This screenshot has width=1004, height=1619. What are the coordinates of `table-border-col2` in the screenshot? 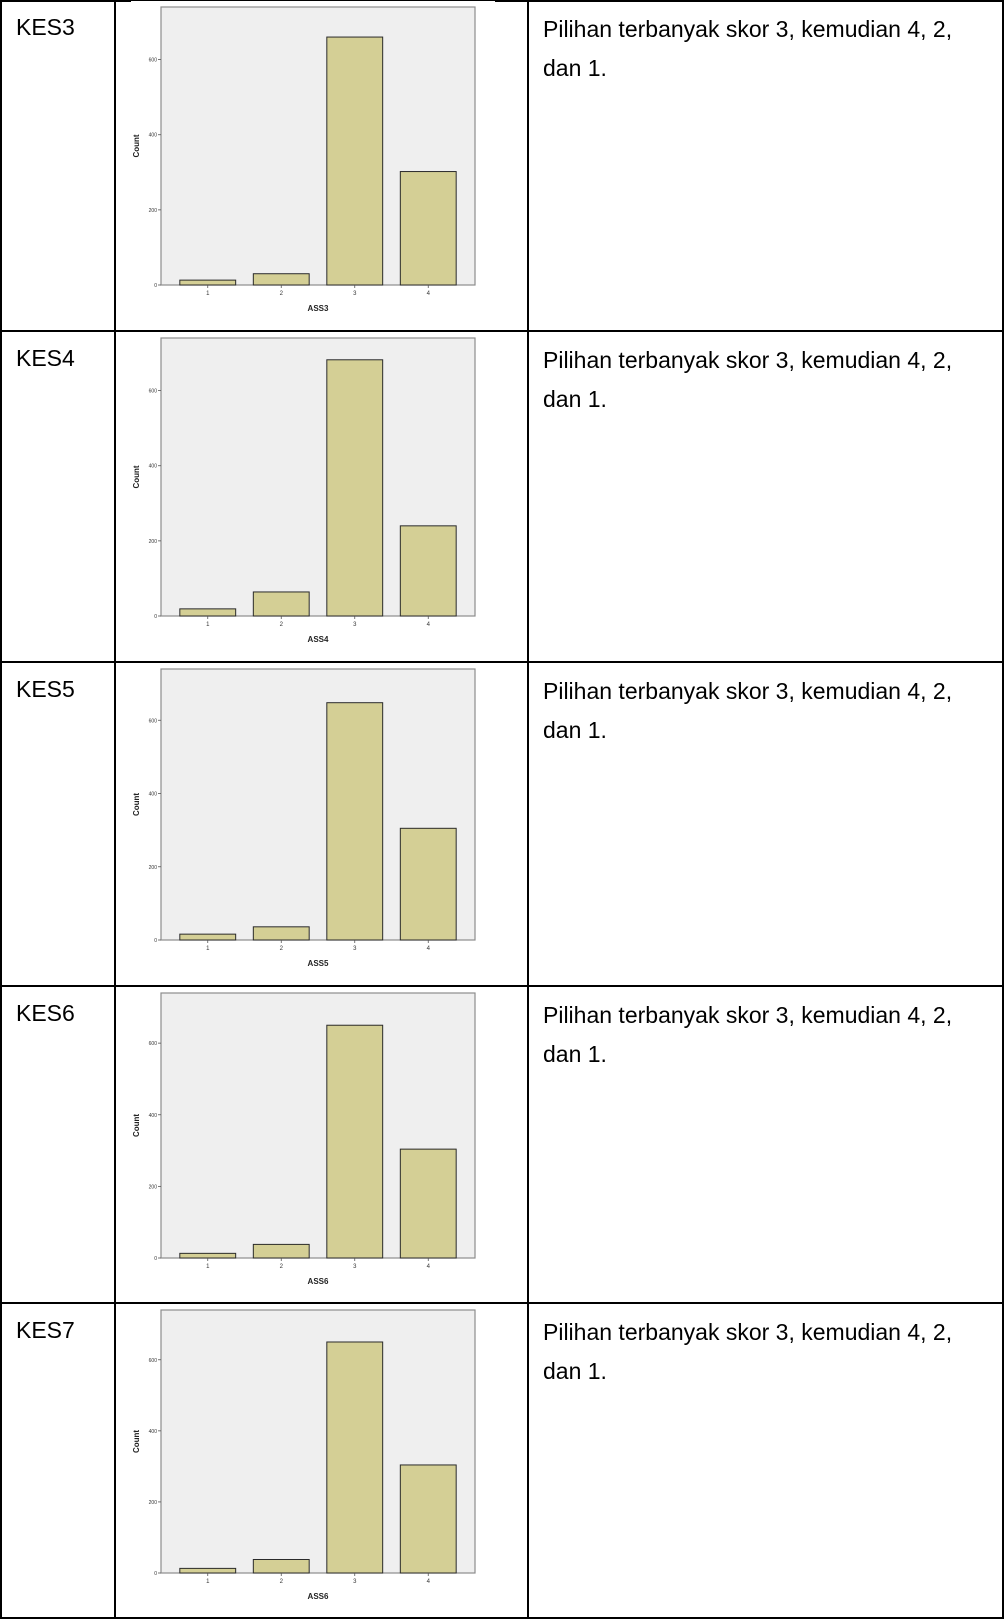 It's located at (528, 809).